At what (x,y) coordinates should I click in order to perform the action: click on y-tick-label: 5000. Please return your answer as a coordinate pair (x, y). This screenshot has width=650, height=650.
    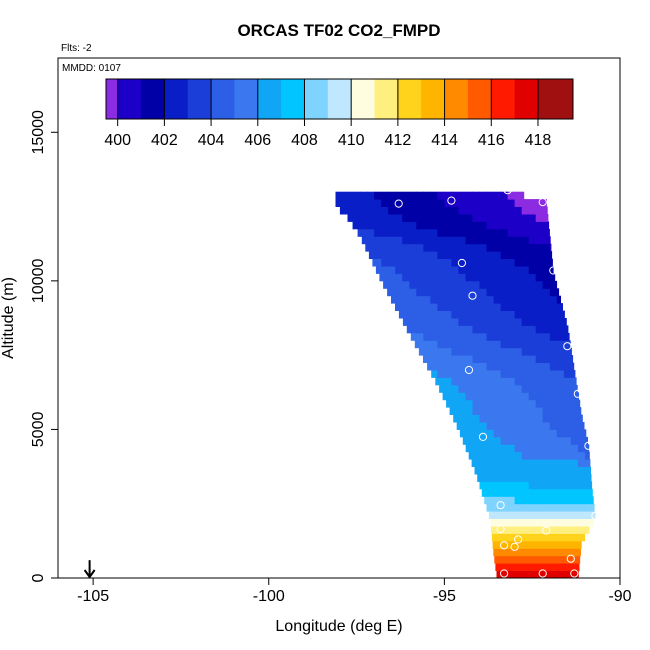
    Looking at the image, I should click on (38, 430).